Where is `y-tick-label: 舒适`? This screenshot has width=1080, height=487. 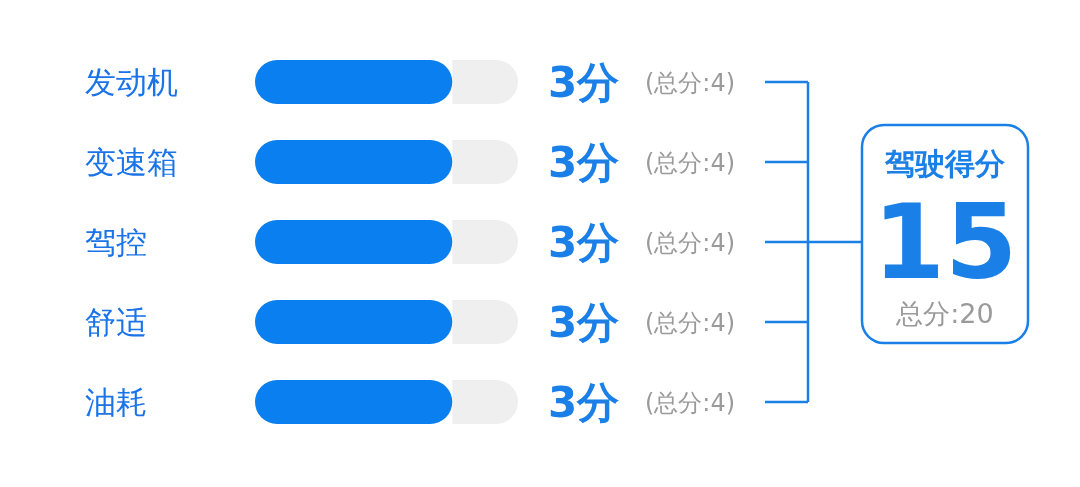
y-tick-label: 舒适 is located at coordinates (116, 322).